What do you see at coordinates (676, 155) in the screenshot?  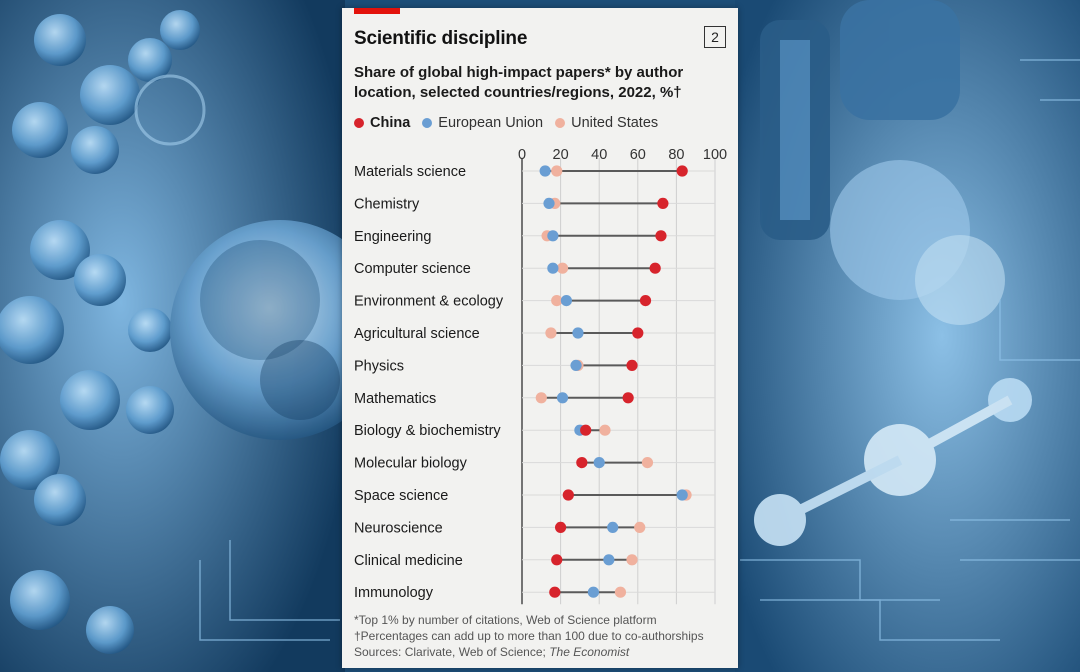 I see `x-tick-label-80: 80` at bounding box center [676, 155].